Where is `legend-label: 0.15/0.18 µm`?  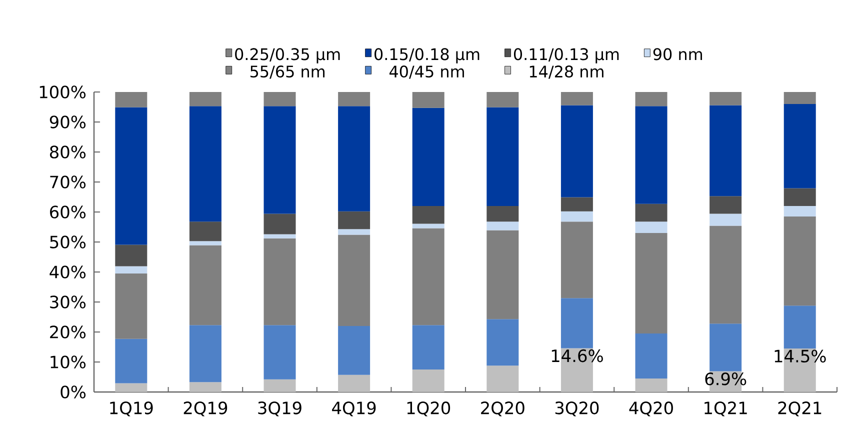
legend-label: 0.15/0.18 µm is located at coordinates (427, 56).